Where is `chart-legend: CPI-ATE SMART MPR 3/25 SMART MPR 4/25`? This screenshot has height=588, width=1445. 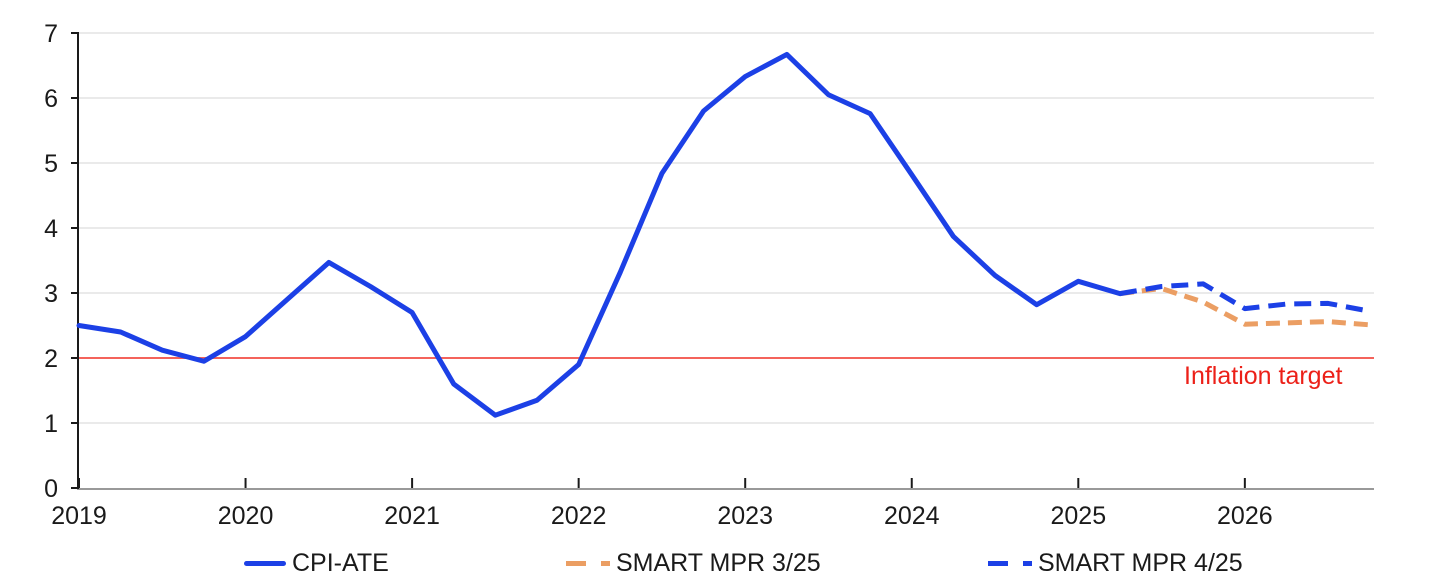 chart-legend: CPI-ATE SMART MPR 3/25 SMART MPR 4/25 is located at coordinates (722, 563).